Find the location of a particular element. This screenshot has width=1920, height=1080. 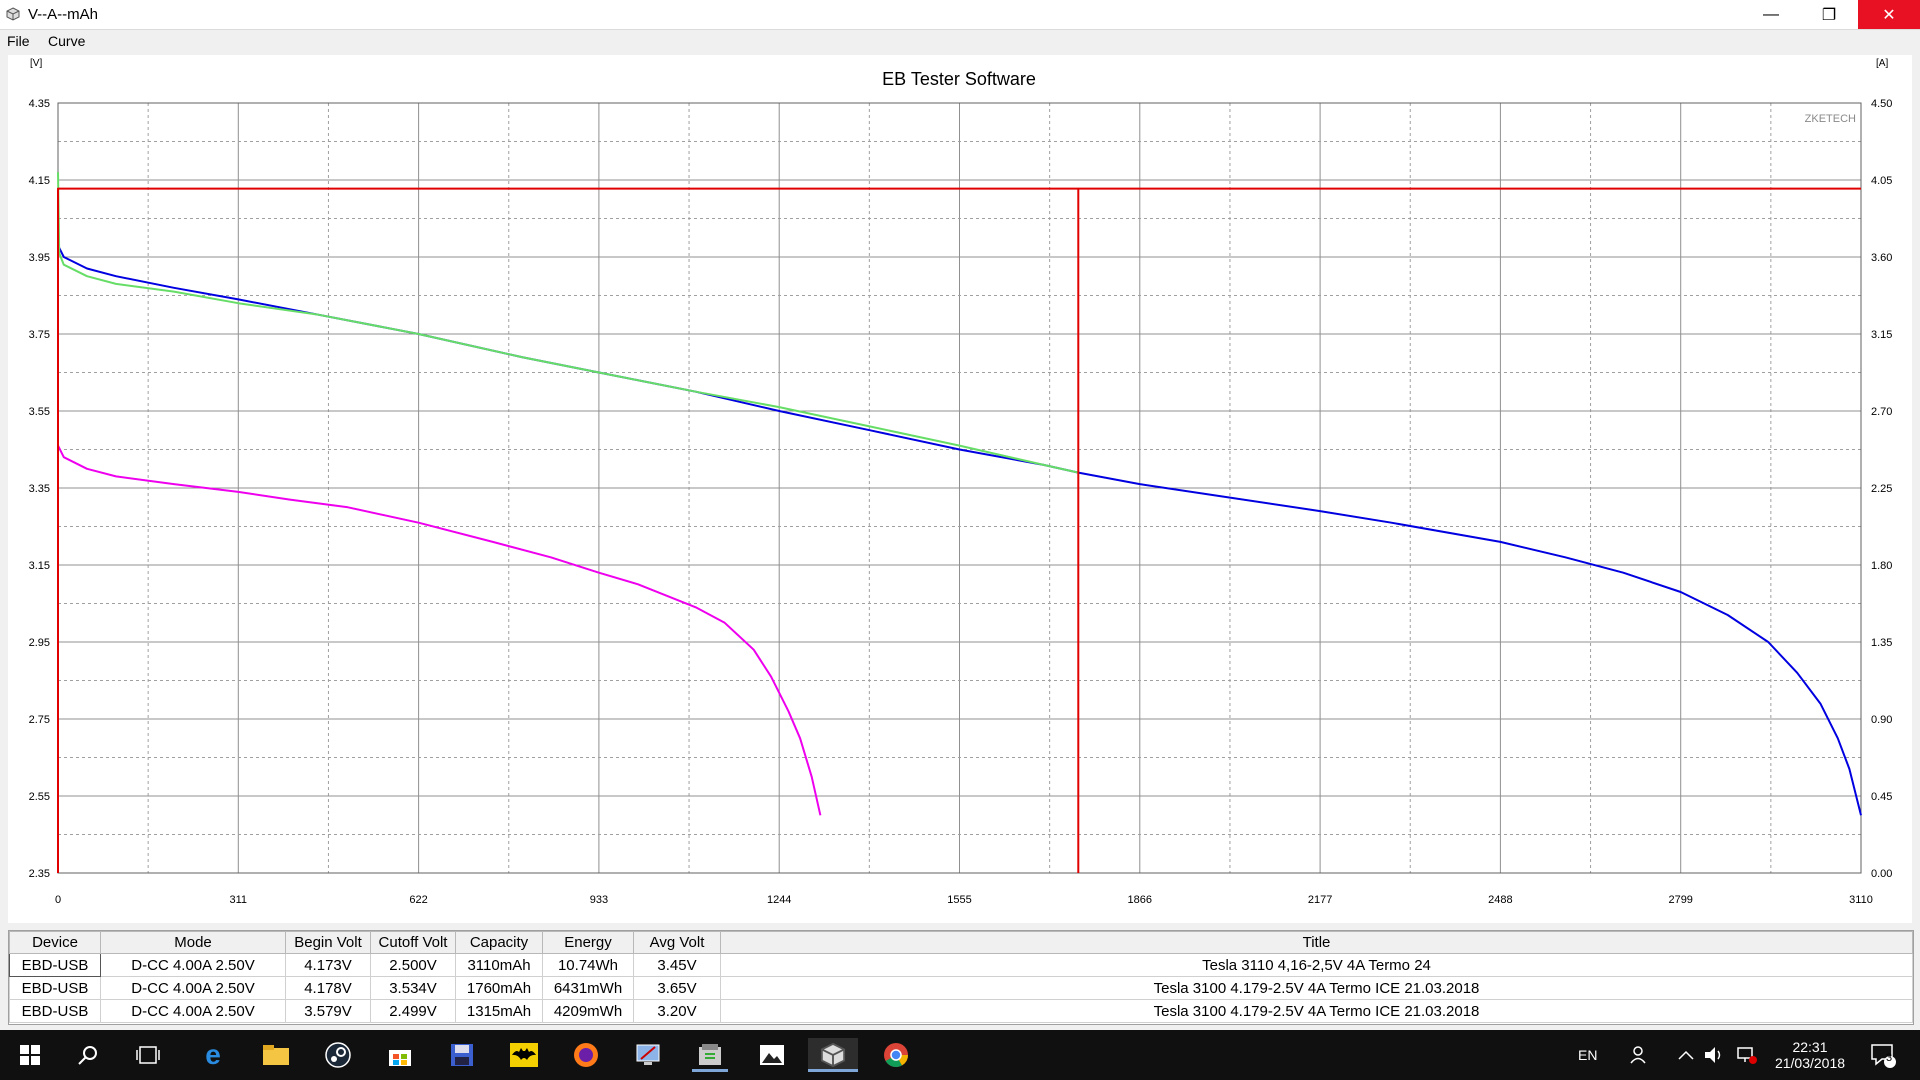

taskbar: e EN 22:31 is located at coordinates (960, 1055).